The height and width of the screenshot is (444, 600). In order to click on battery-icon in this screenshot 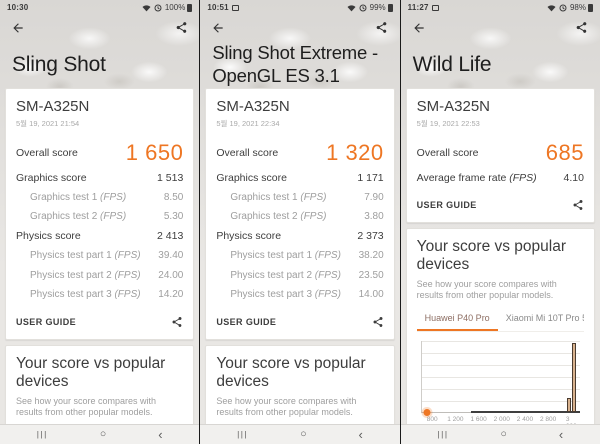, I will do `click(390, 7)`.